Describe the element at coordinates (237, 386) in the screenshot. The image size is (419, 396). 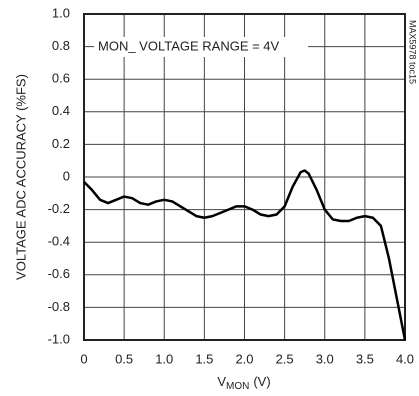
I see `x-label-sub: MON` at that location.